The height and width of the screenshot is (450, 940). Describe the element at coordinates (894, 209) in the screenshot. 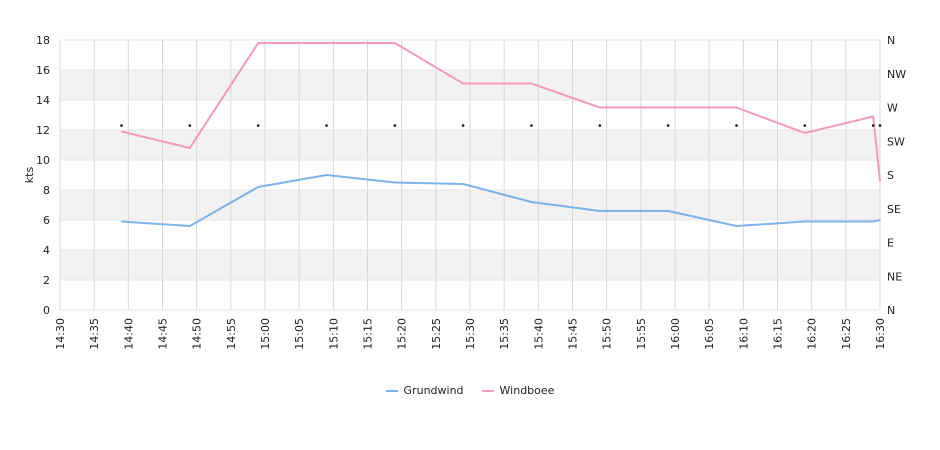

I see `direction-tick-label: SE` at that location.